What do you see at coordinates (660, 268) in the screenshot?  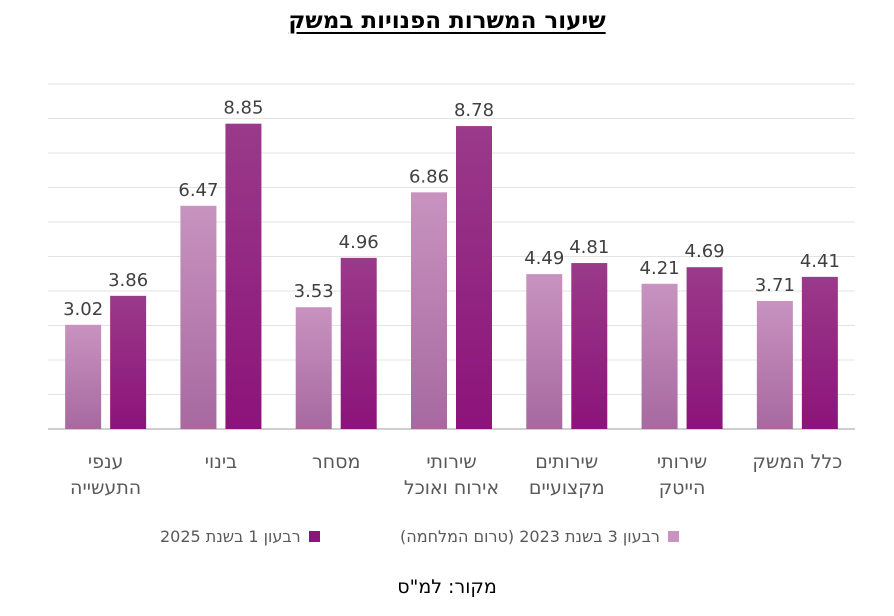 I see `data-label-2023-5: 4.21` at bounding box center [660, 268].